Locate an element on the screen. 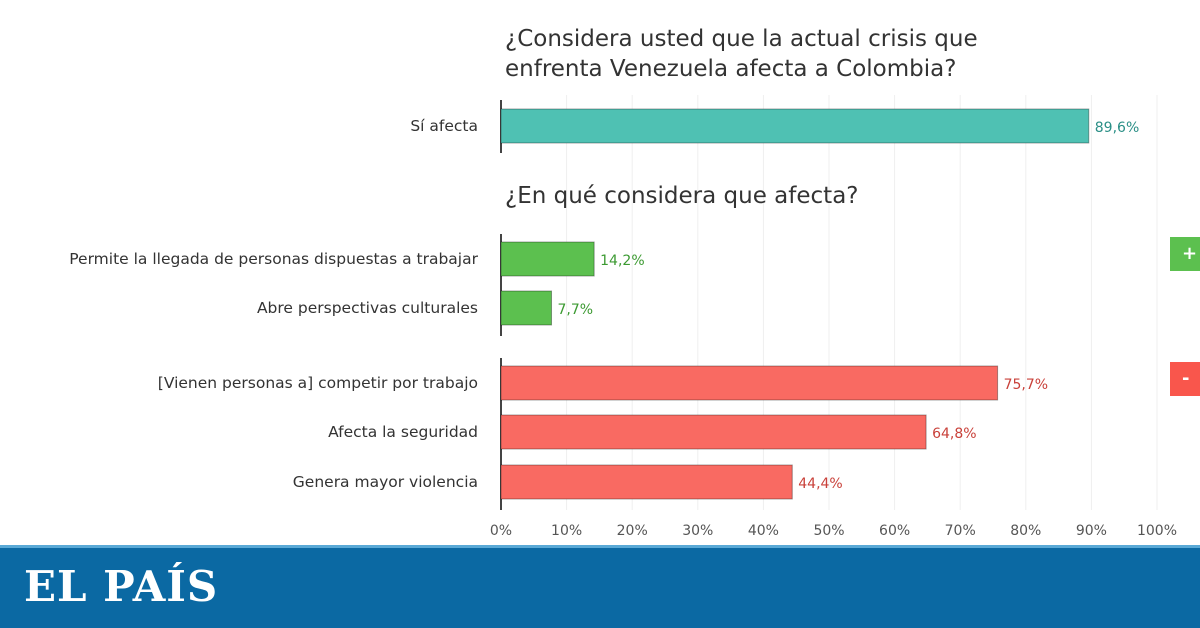 The width and height of the screenshot is (1200, 628). data-label: 89,6% is located at coordinates (1117, 128).